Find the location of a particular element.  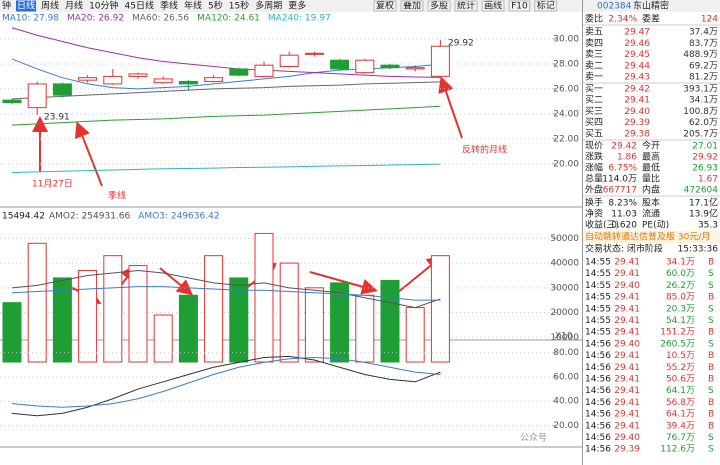

tab: 5秒 is located at coordinates (215, 6).